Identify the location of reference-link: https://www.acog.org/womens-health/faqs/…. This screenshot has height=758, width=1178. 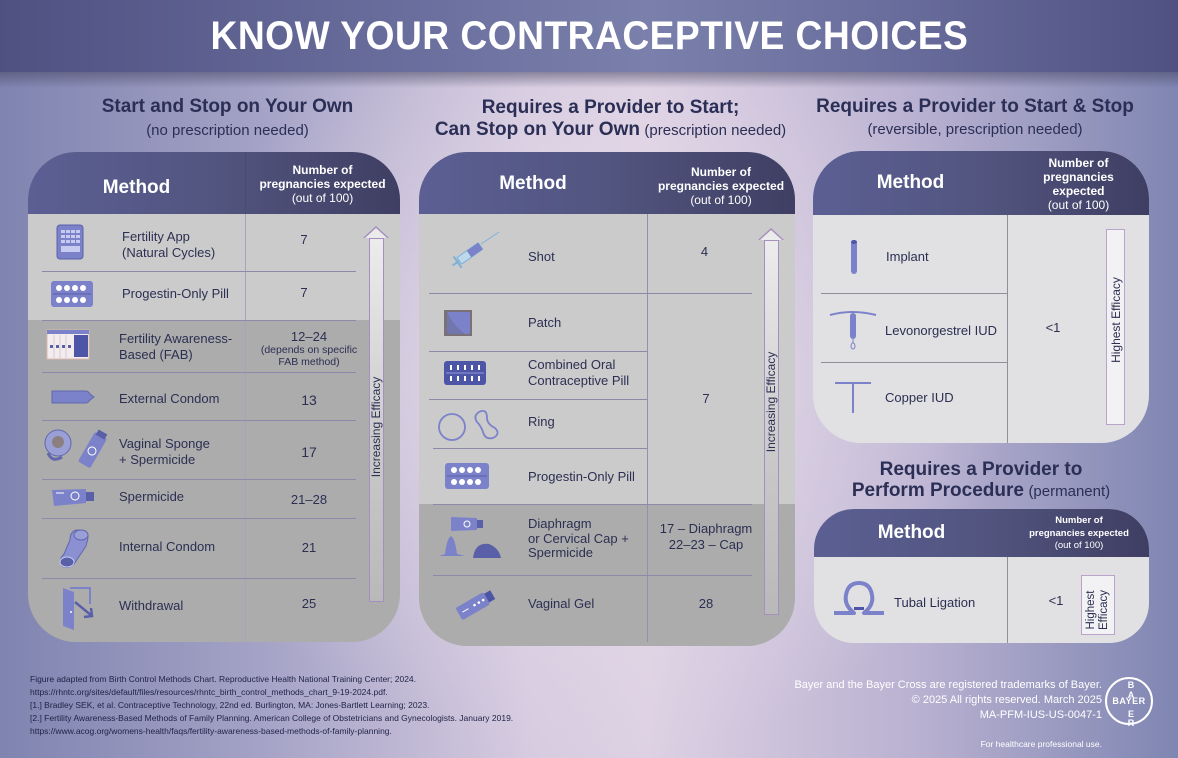
(211, 731).